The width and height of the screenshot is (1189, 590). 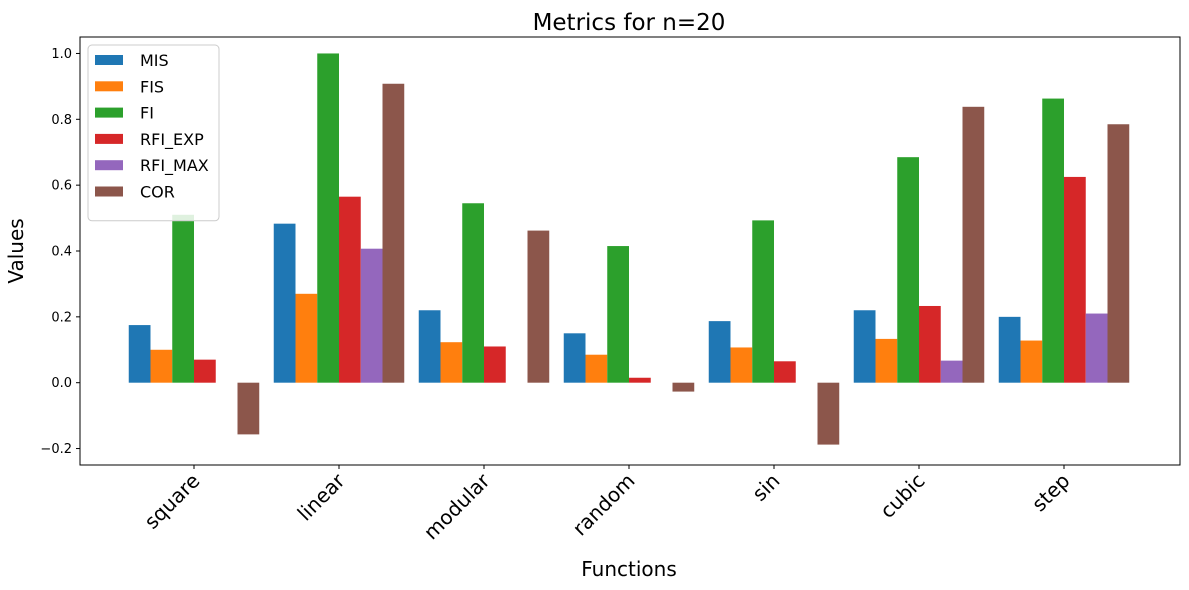 I want to click on bar-fis-modular, so click(x=451, y=362).